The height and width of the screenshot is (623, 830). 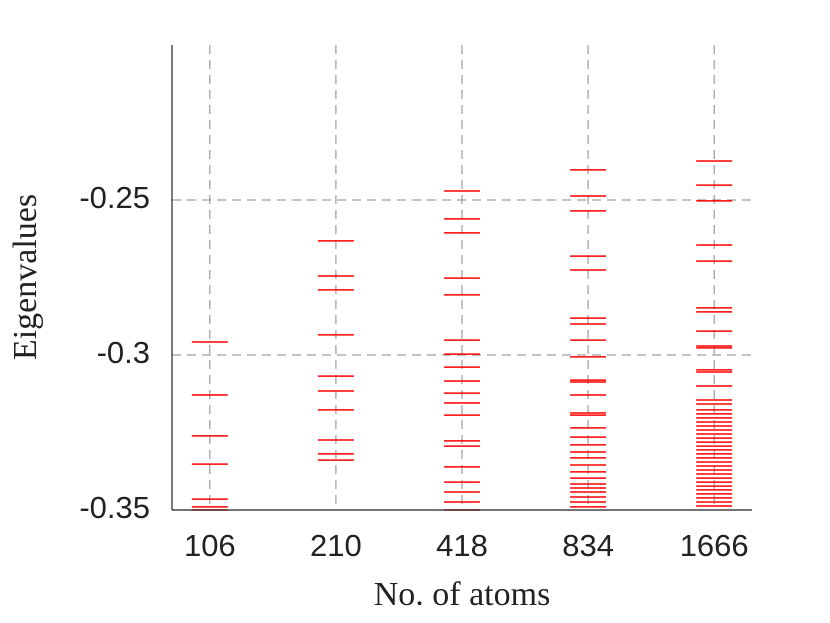 I want to click on y-tick-label: -0.25, so click(x=114, y=197).